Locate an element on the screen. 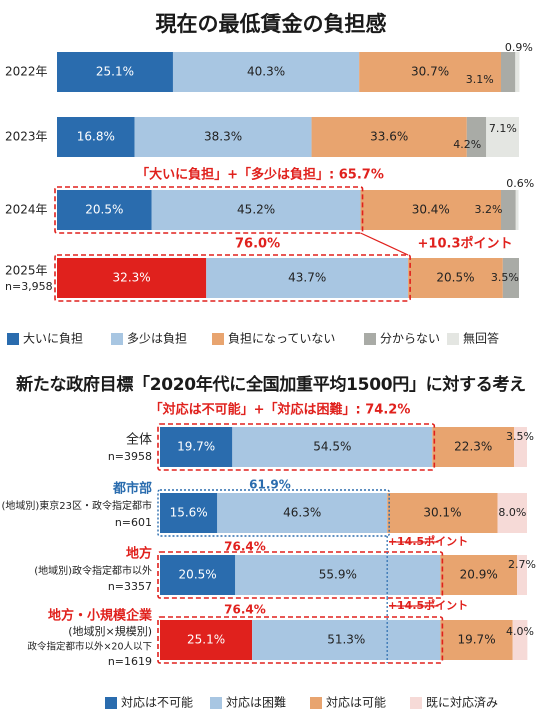 The width and height of the screenshot is (542, 721). legend-label: 対応は困難 is located at coordinates (256, 702).